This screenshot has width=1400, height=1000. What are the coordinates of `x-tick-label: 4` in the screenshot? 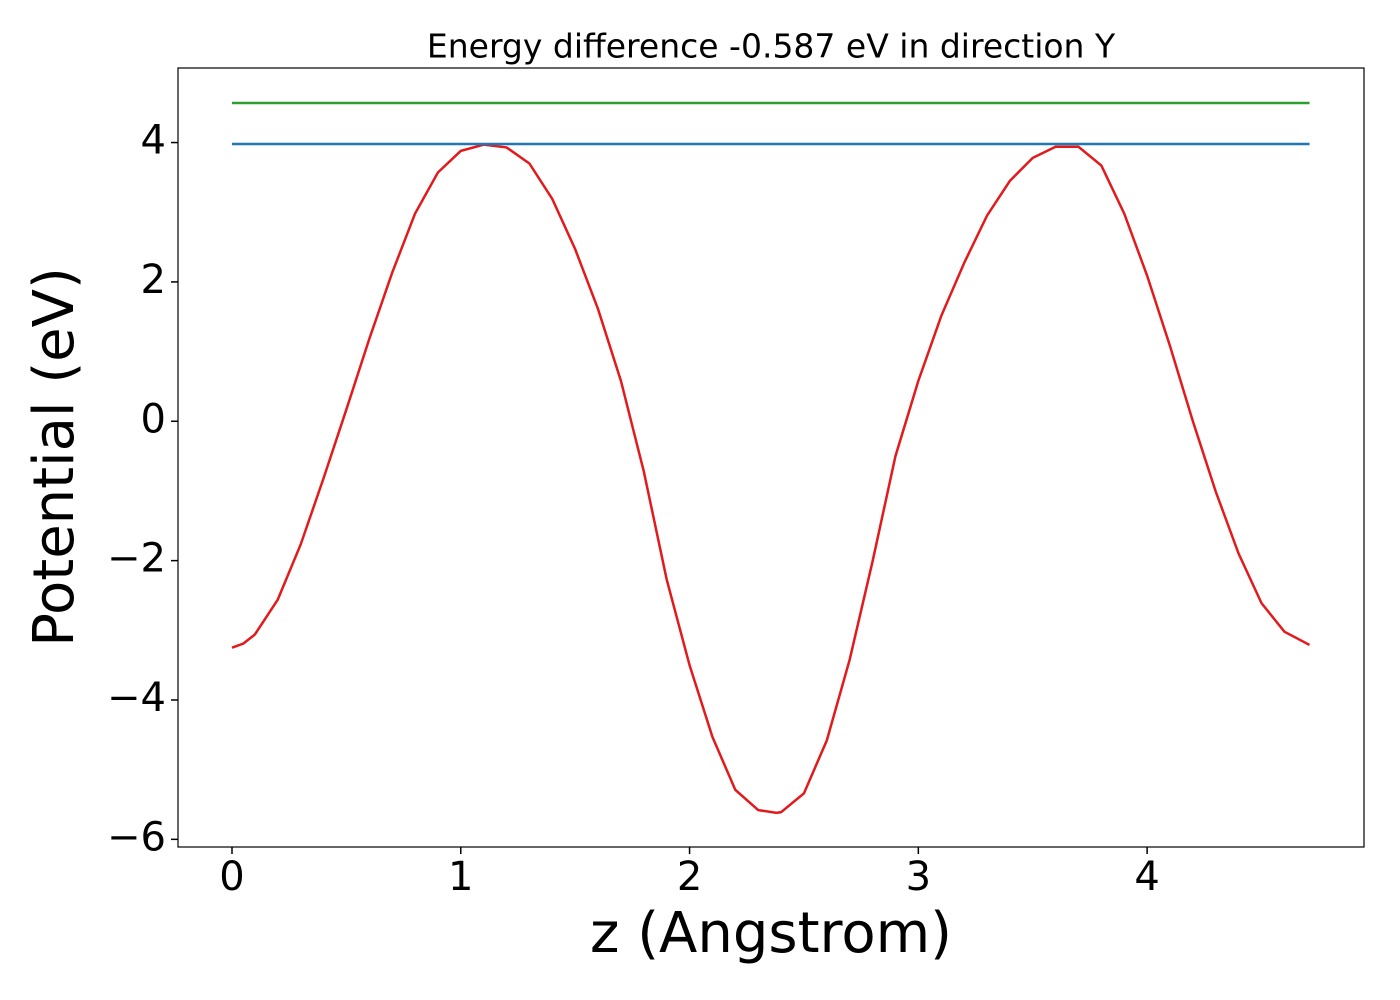 It's located at (1146, 877).